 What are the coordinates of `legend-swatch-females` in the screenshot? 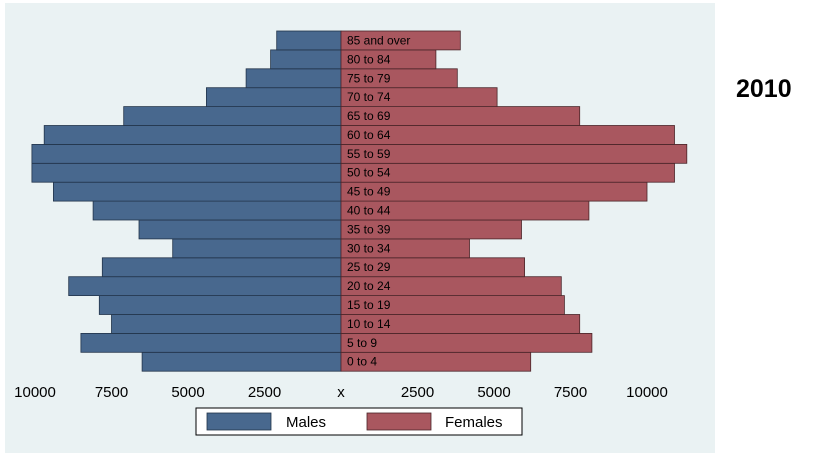 It's located at (399, 421).